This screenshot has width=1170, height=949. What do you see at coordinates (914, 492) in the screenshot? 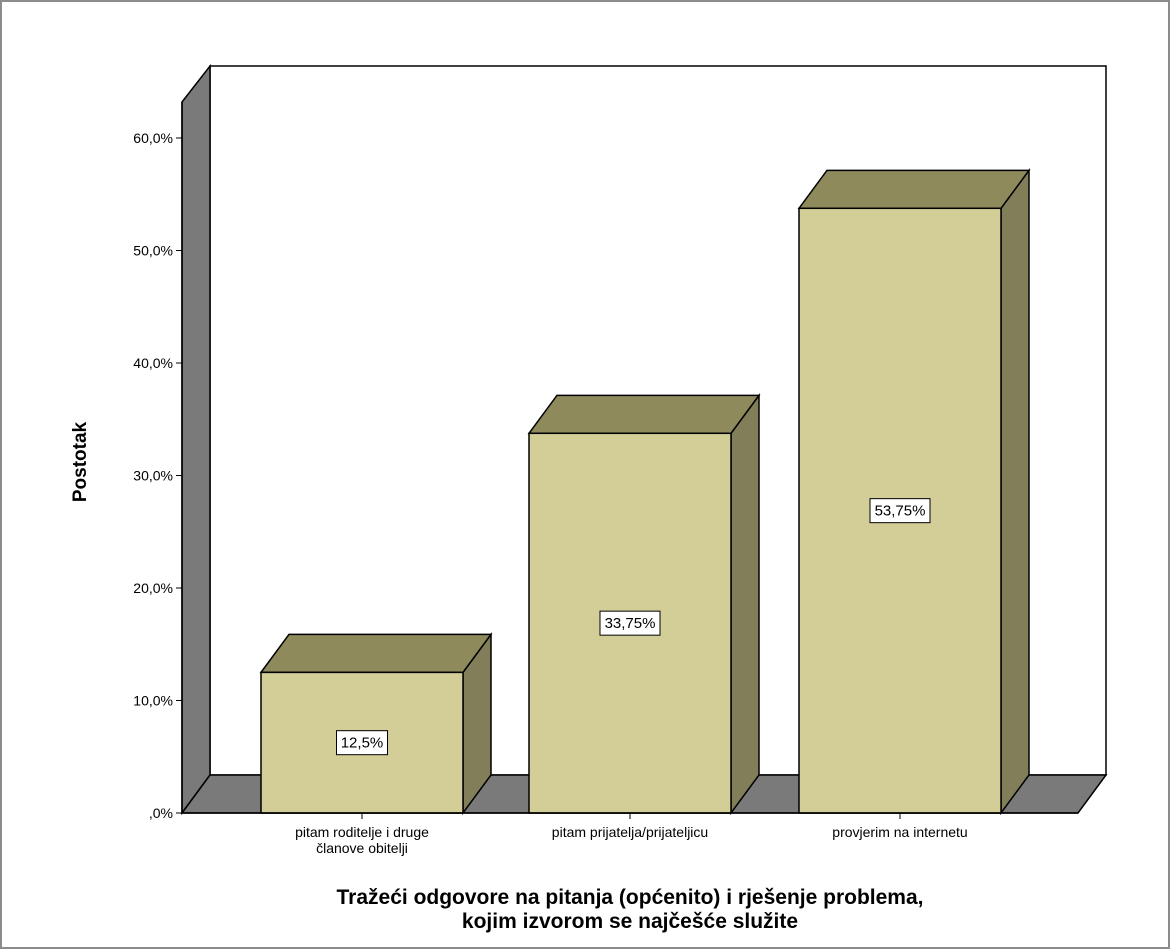
I see `bar: 53,75%` at bounding box center [914, 492].